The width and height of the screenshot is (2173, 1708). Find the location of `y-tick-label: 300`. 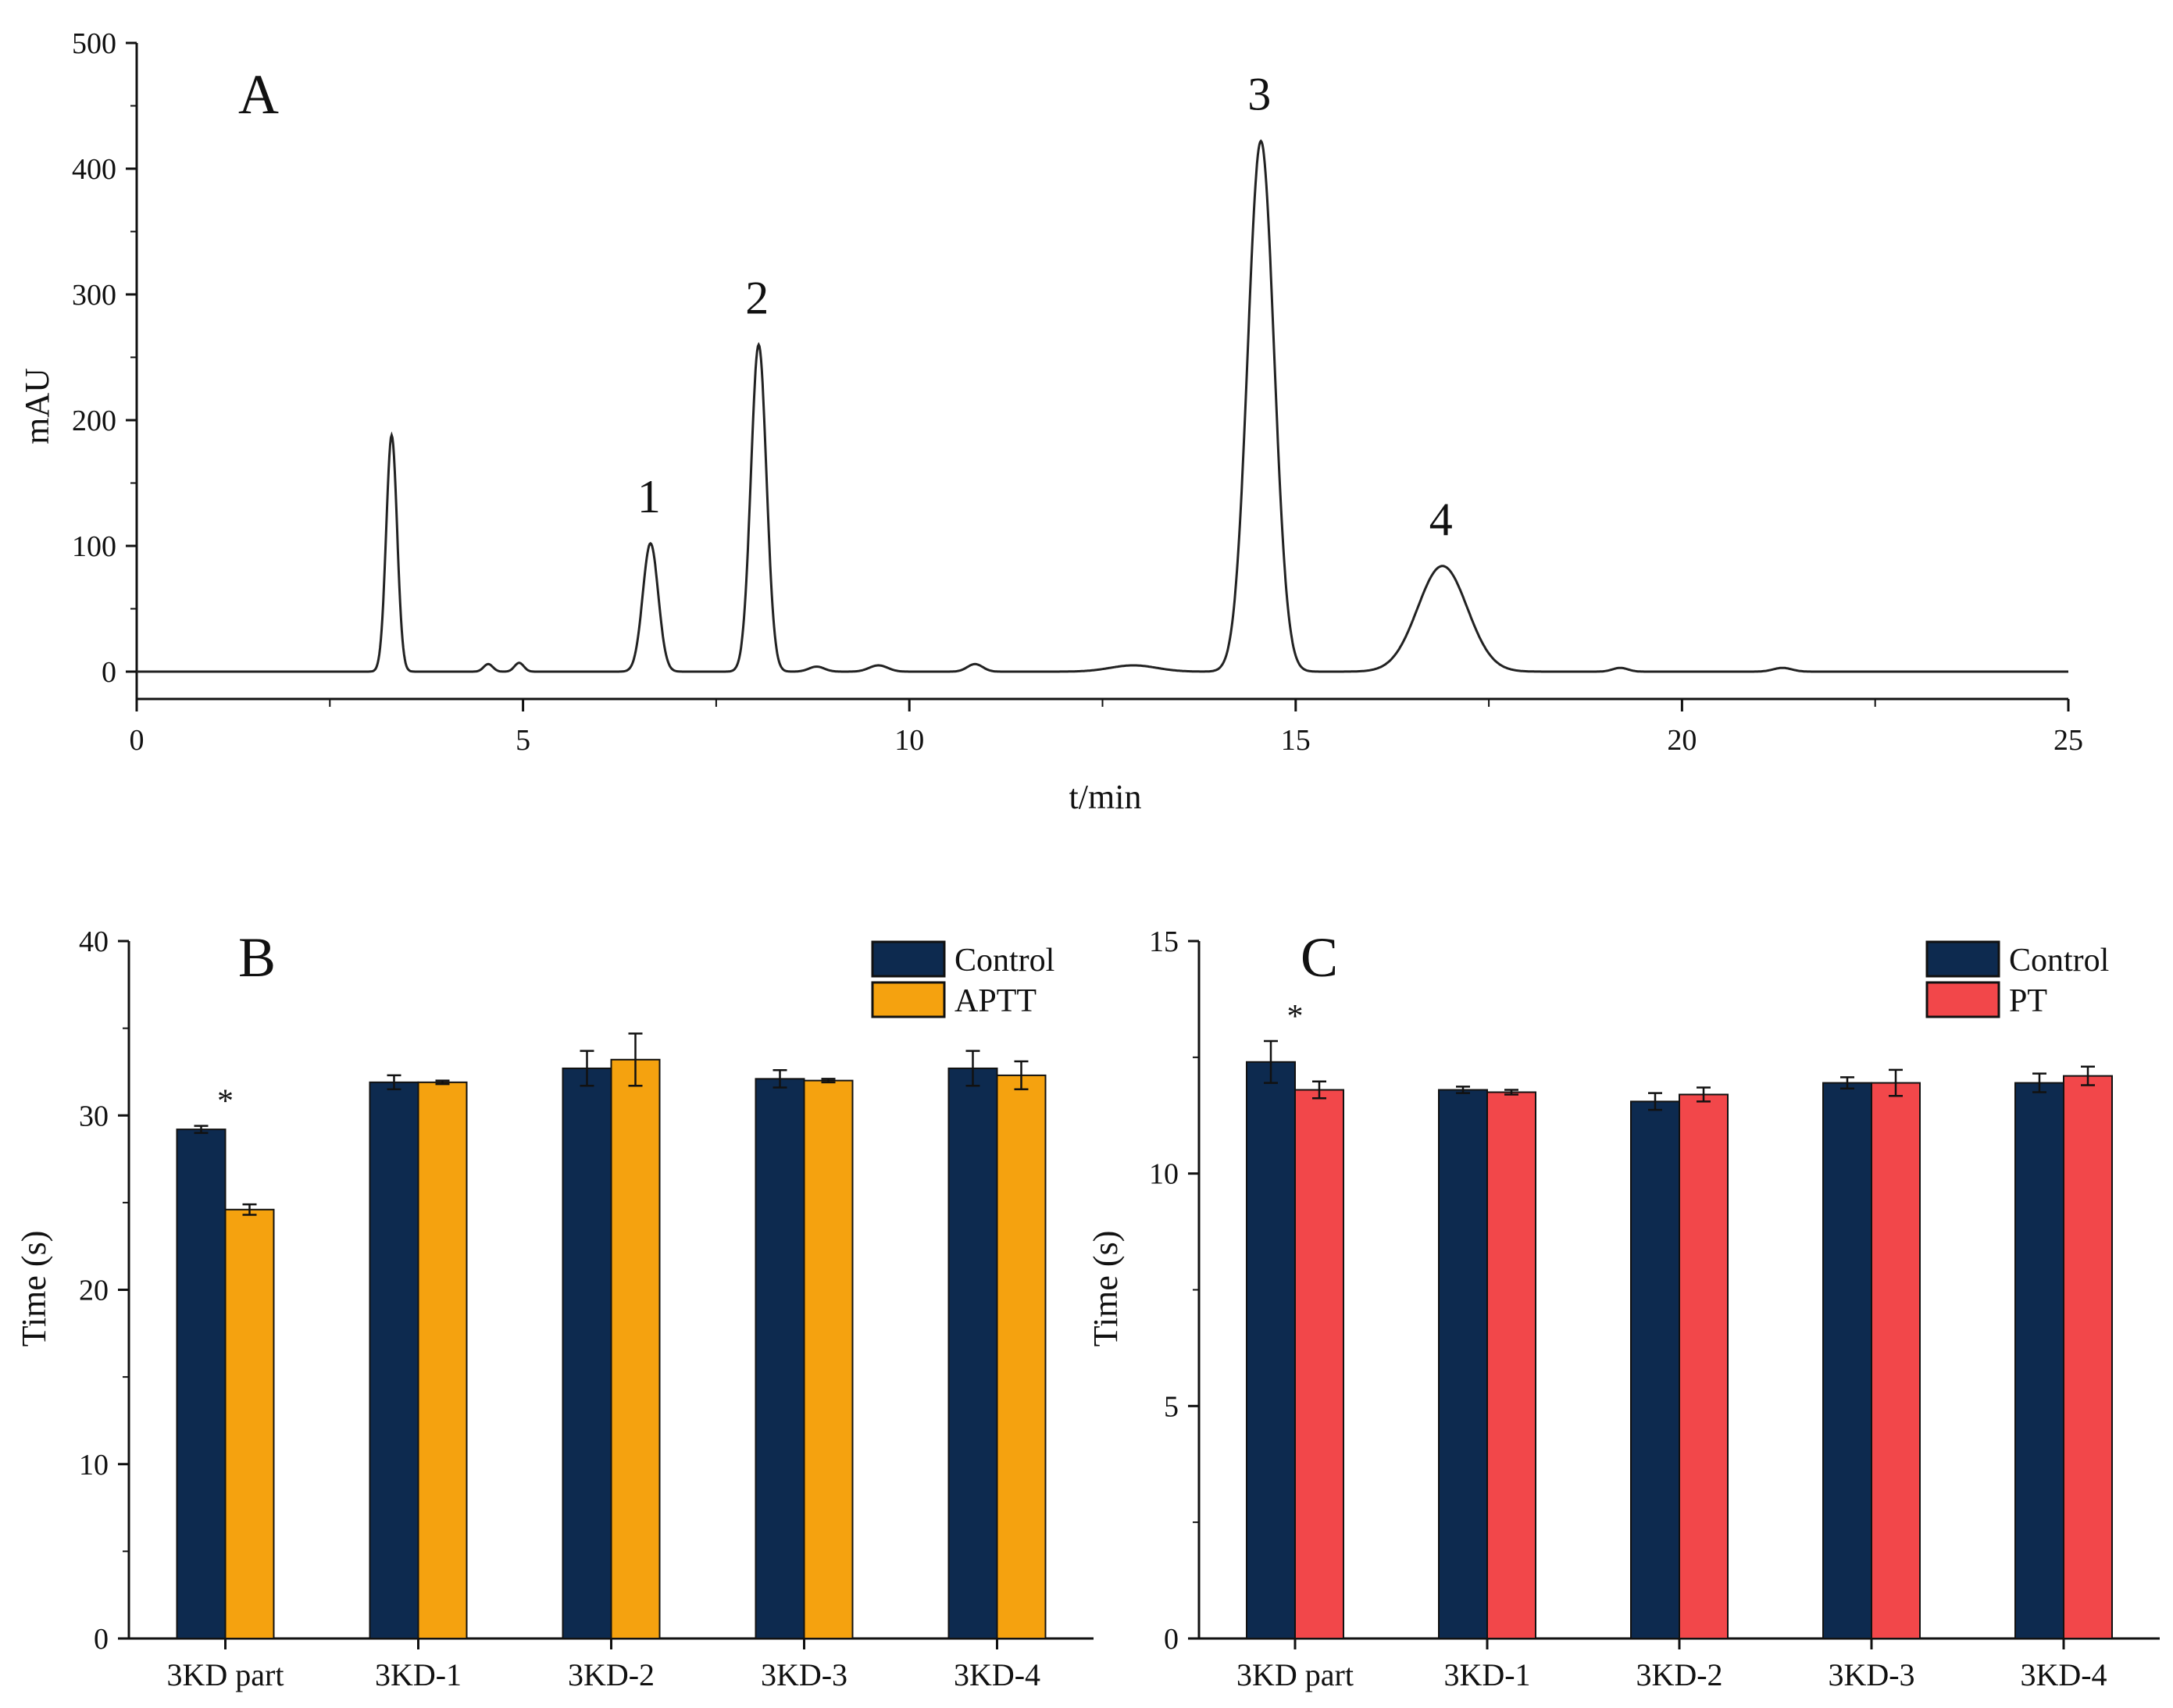

y-tick-label: 300 is located at coordinates (94, 295).